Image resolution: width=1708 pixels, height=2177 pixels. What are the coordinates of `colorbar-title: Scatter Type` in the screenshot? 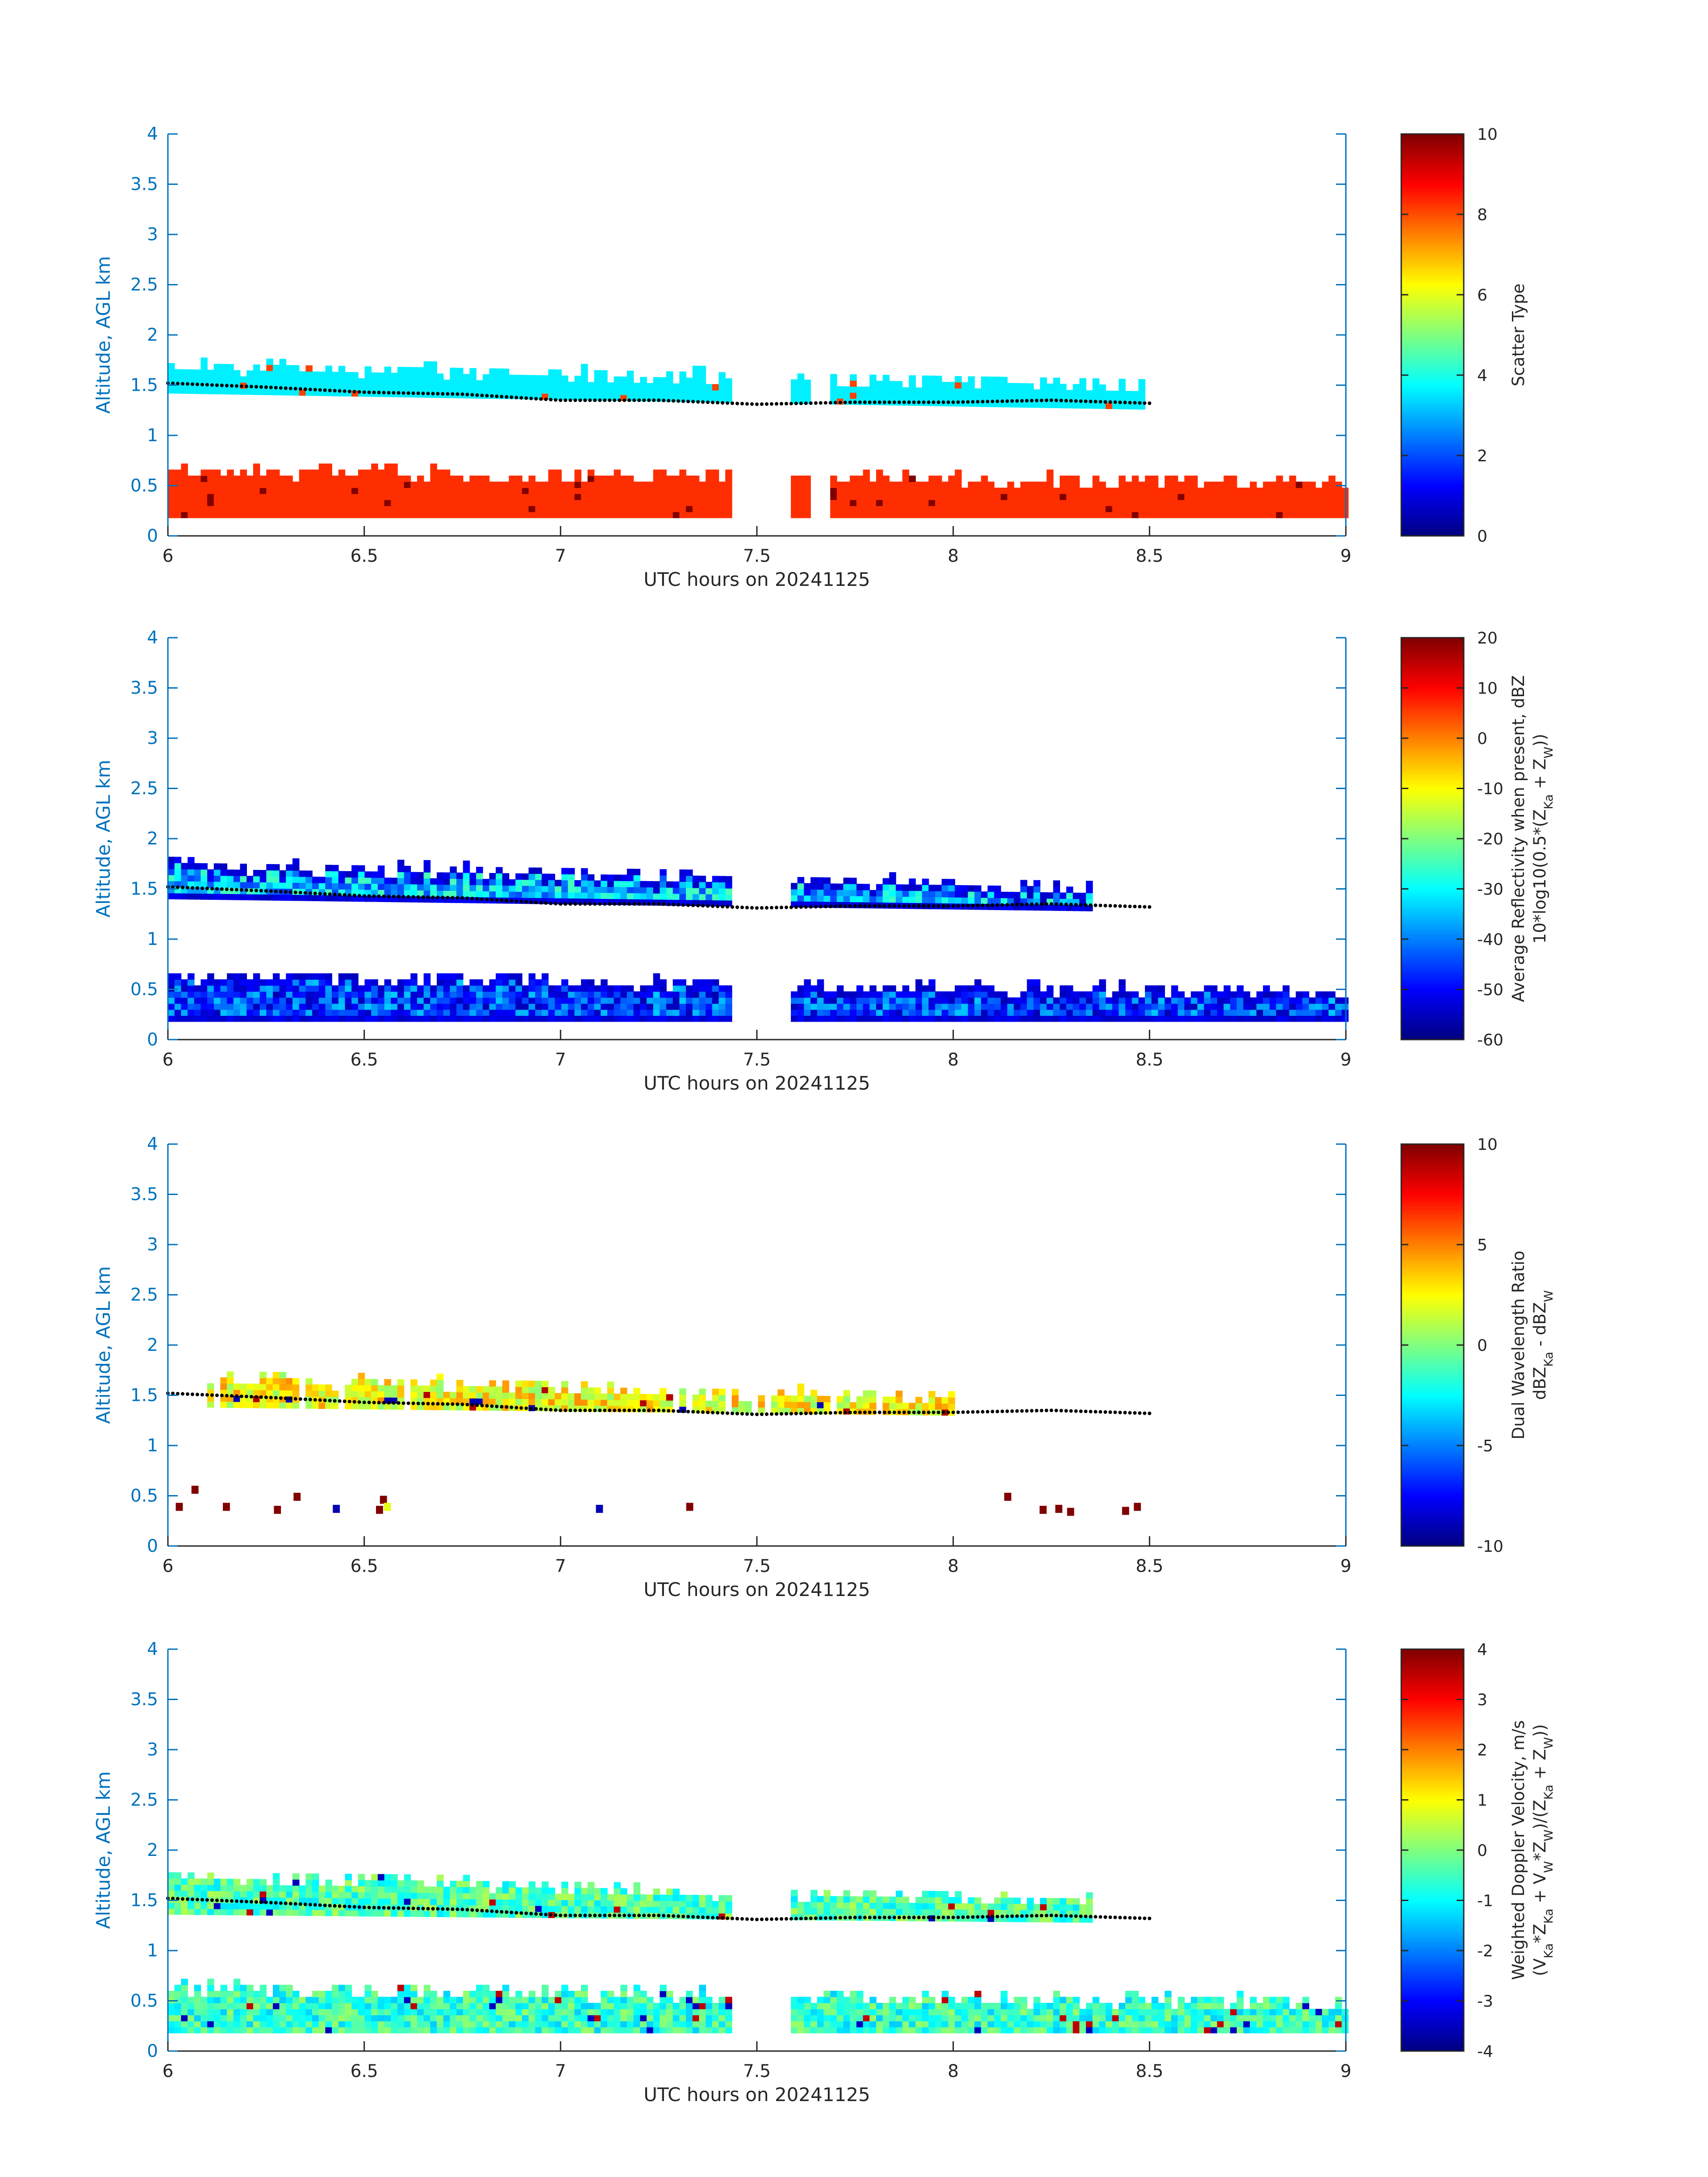 It's located at (1518, 335).